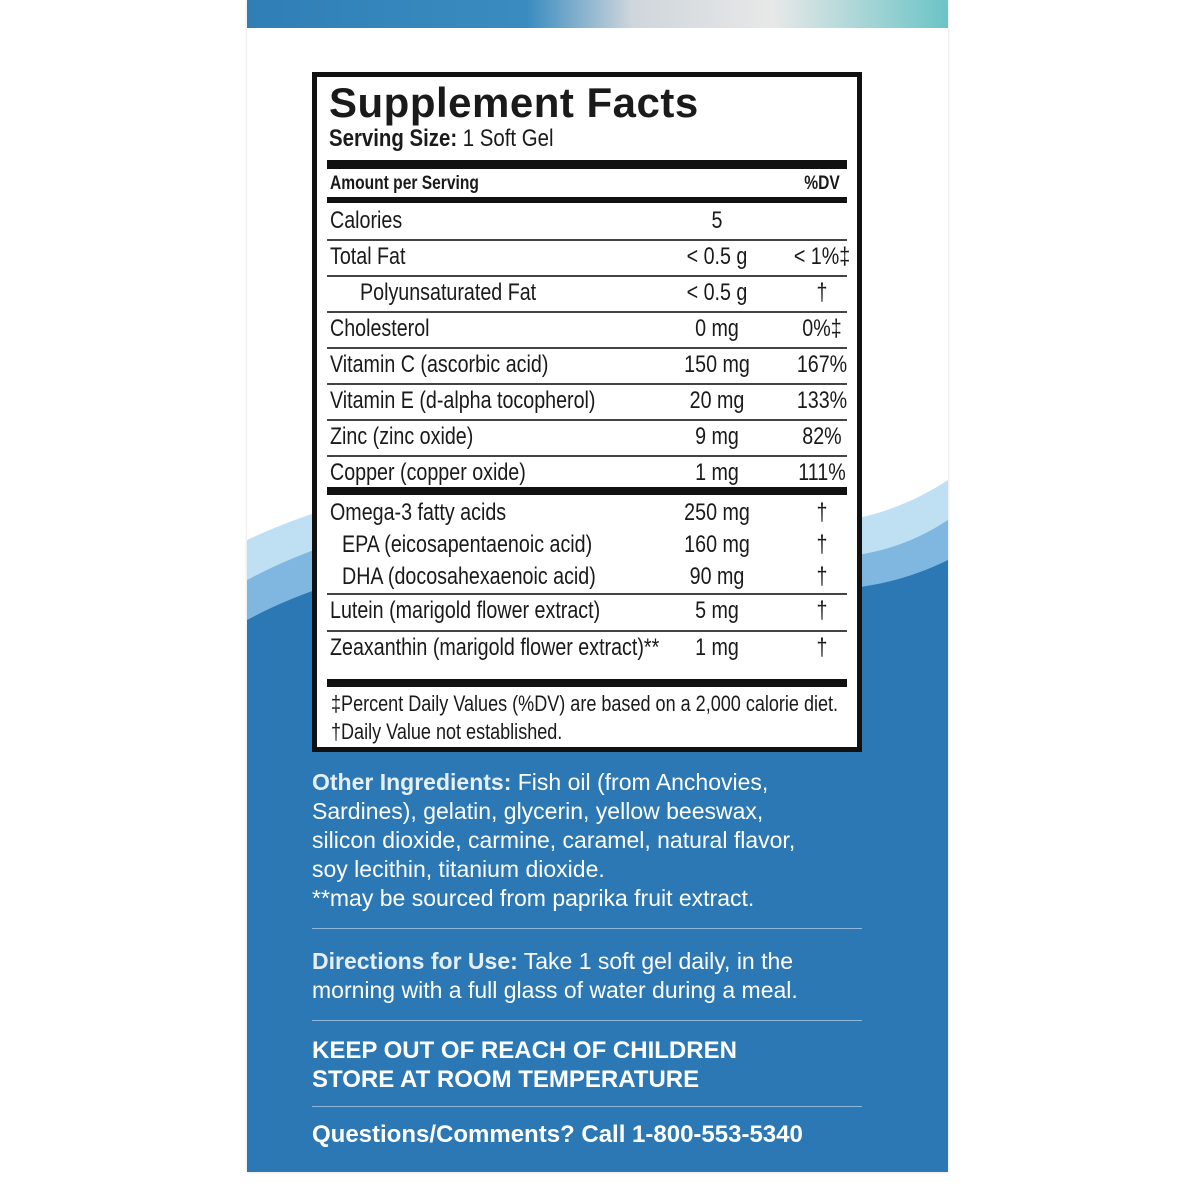 This screenshot has width=1200, height=1200. What do you see at coordinates (524, 1050) in the screenshot?
I see `warning-children: KEEP OUT OF REACH OF CHILDREN` at bounding box center [524, 1050].